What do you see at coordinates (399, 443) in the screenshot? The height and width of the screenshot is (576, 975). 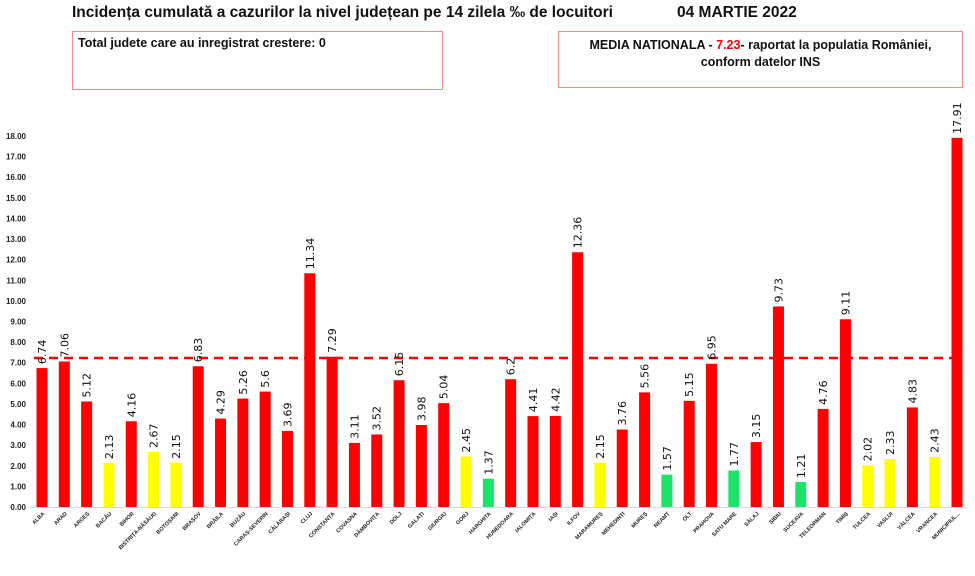 I see `bar-dolj` at bounding box center [399, 443].